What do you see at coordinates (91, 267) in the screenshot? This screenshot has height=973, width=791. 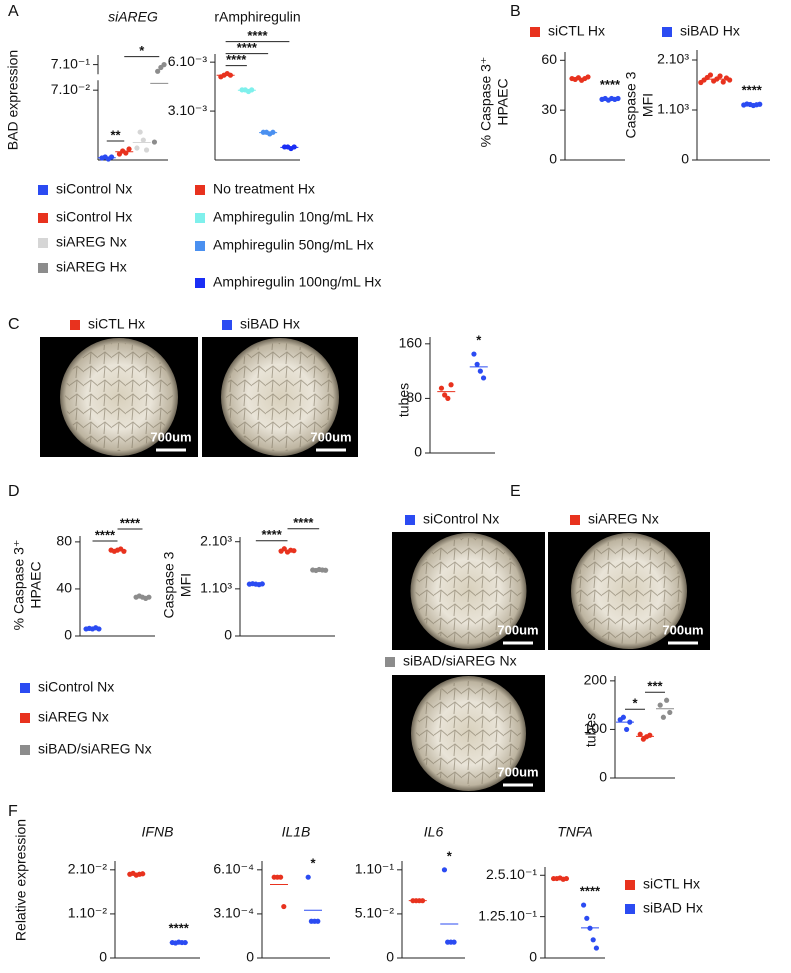 I see `legend-label: siAREG Hx` at bounding box center [91, 267].